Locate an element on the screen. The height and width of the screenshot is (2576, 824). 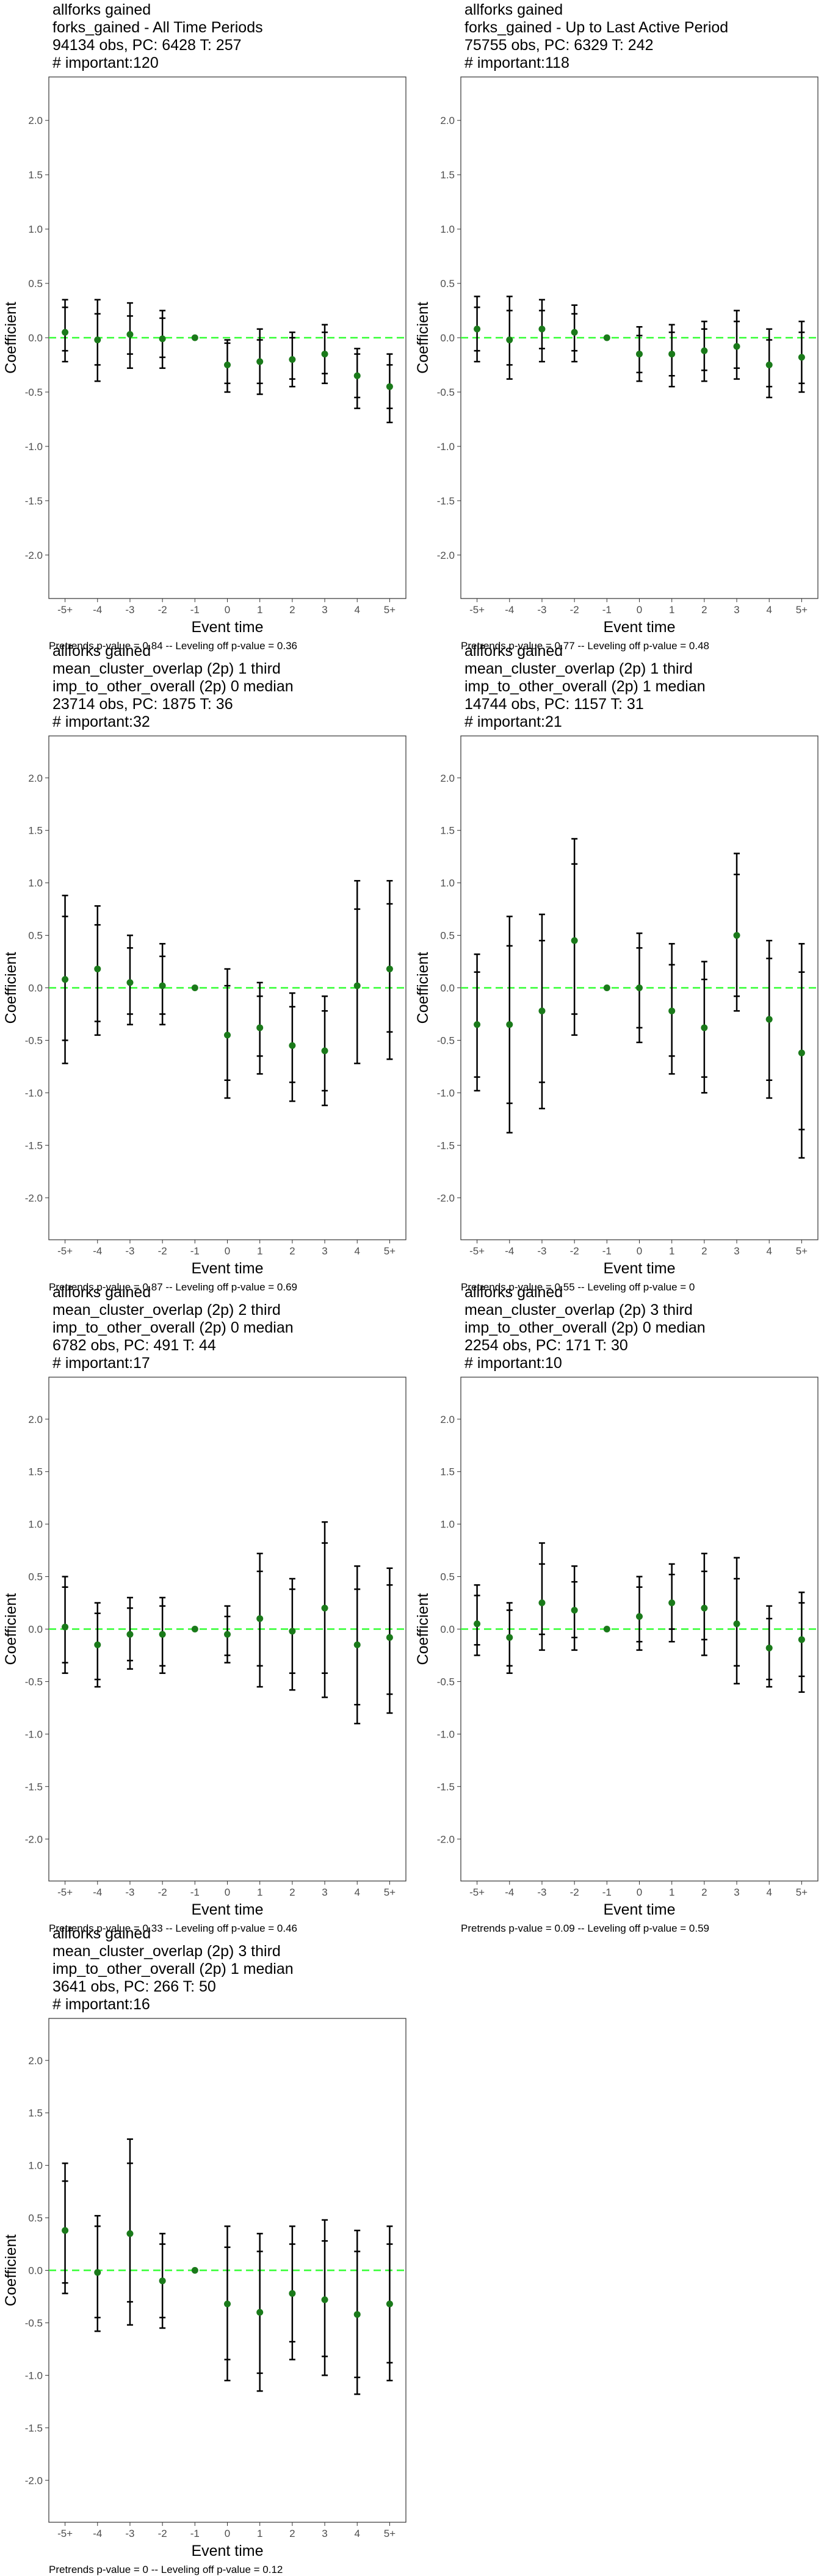
chart-title-line: # important:21 is located at coordinates (513, 721).